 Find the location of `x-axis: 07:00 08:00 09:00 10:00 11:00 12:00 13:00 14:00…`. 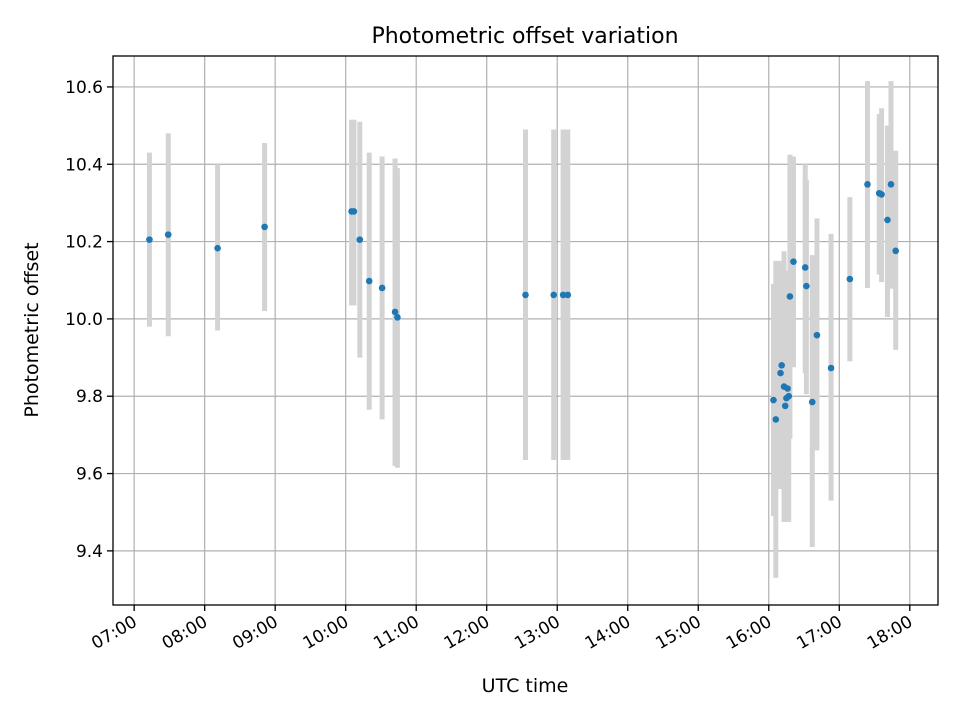

x-axis: 07:00 08:00 09:00 10:00 11:00 12:00 13:00 14:00… is located at coordinates (502, 629).